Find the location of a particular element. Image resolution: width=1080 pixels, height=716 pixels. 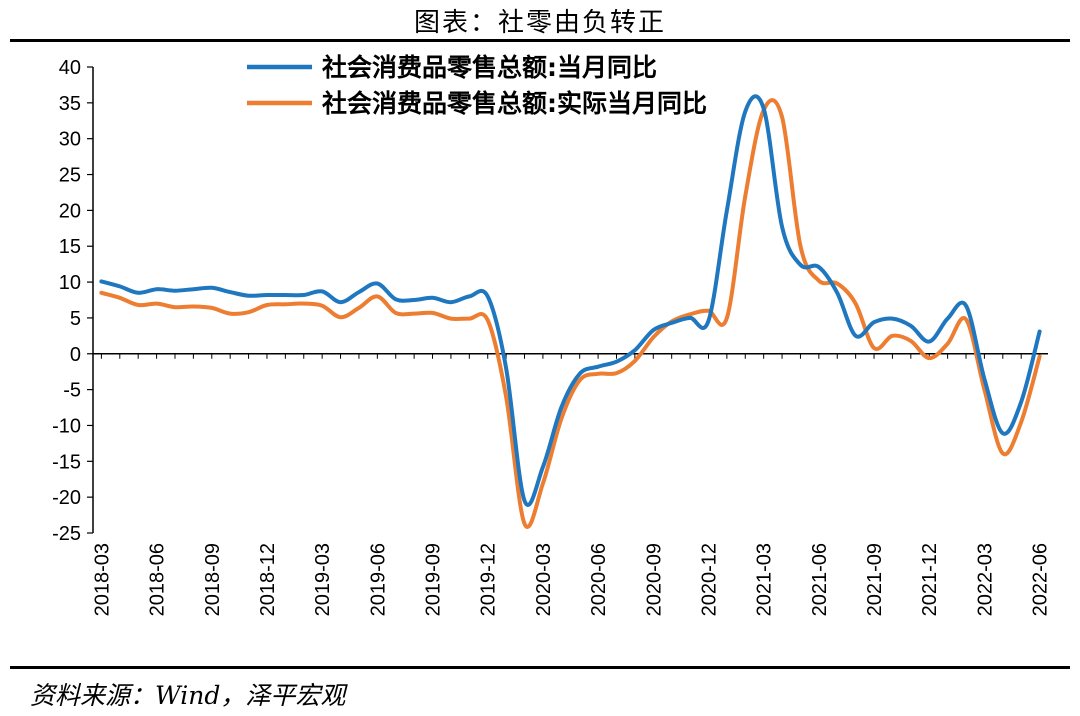

y-tick-label: -5 is located at coordinates (72, 391).